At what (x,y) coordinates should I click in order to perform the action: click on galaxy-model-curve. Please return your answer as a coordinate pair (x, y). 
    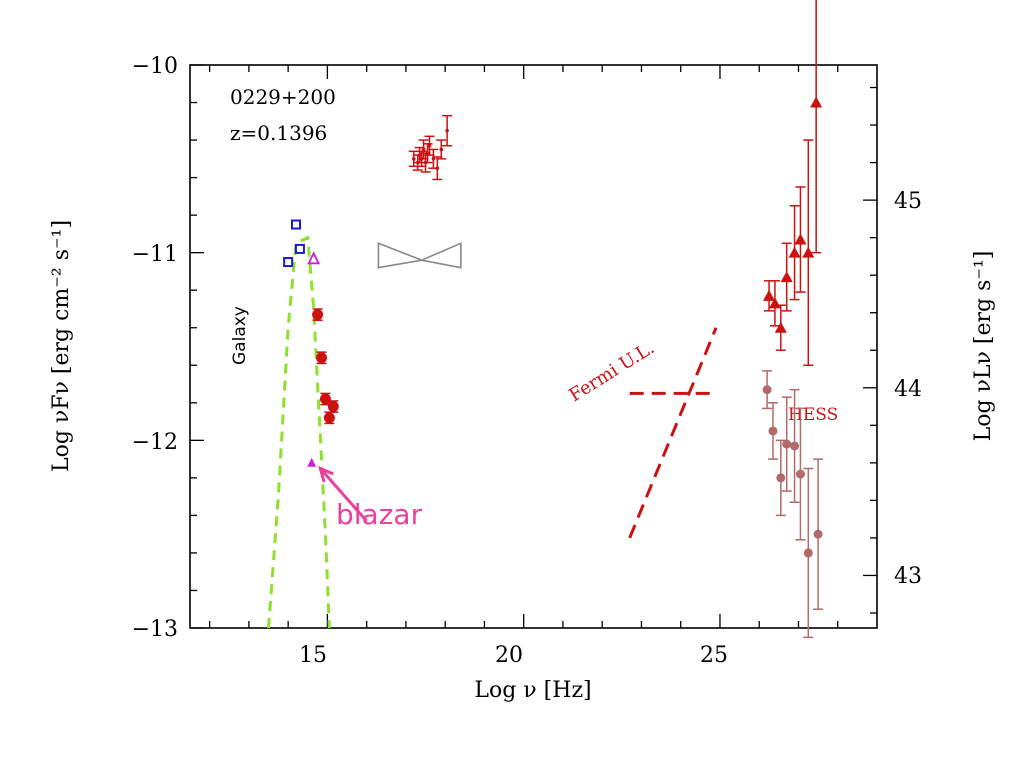
    Looking at the image, I should click on (299, 432).